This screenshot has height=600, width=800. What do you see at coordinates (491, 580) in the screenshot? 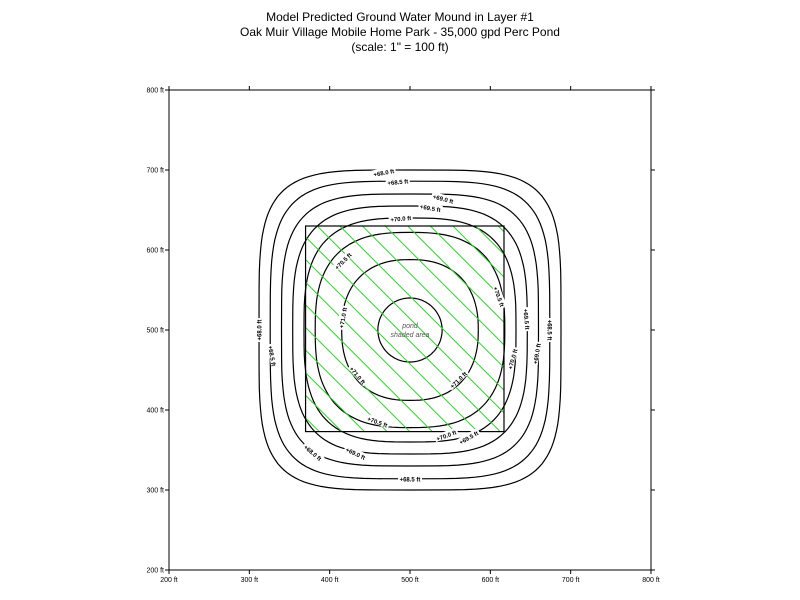
I see `x-tick-label: 600 ft` at bounding box center [491, 580].